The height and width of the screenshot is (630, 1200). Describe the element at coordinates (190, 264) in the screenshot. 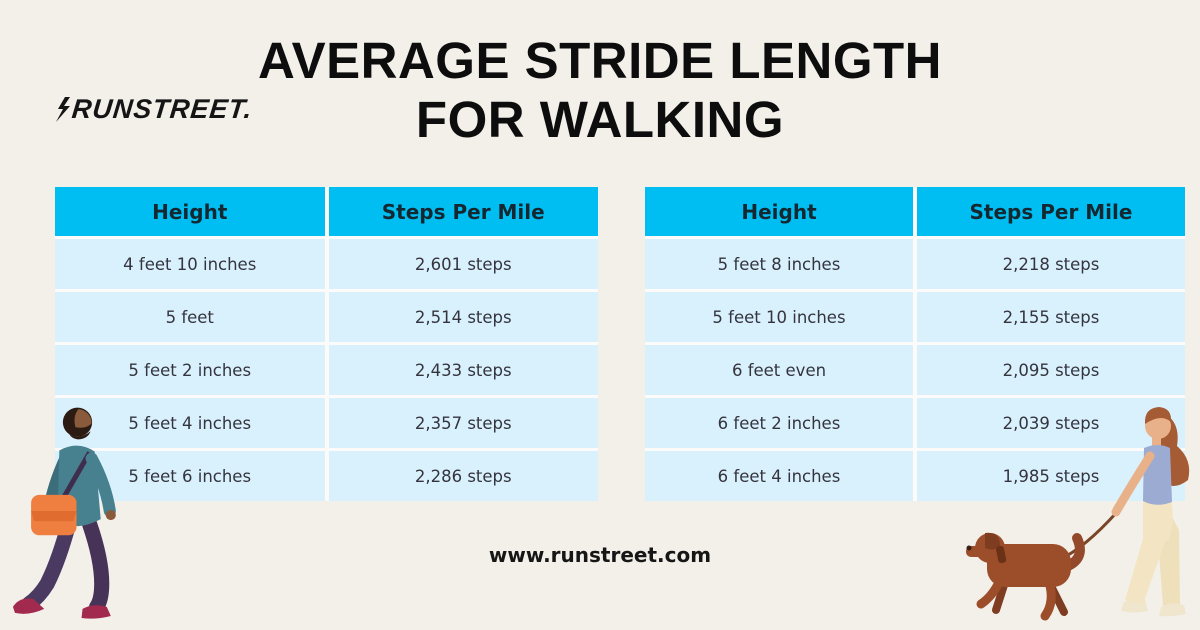

I see `height-cell: 4 feet 10 inches` at that location.